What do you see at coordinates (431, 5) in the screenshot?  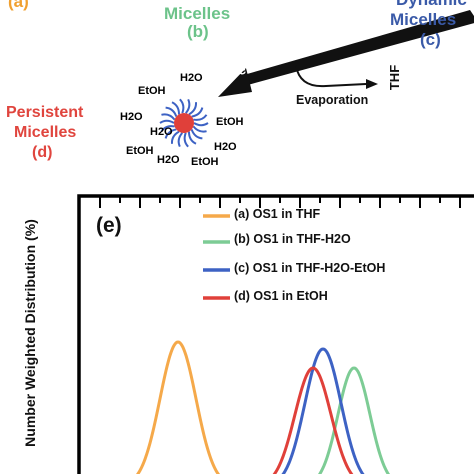 I see `dynamic-c-text: Dynamic` at bounding box center [431, 5].